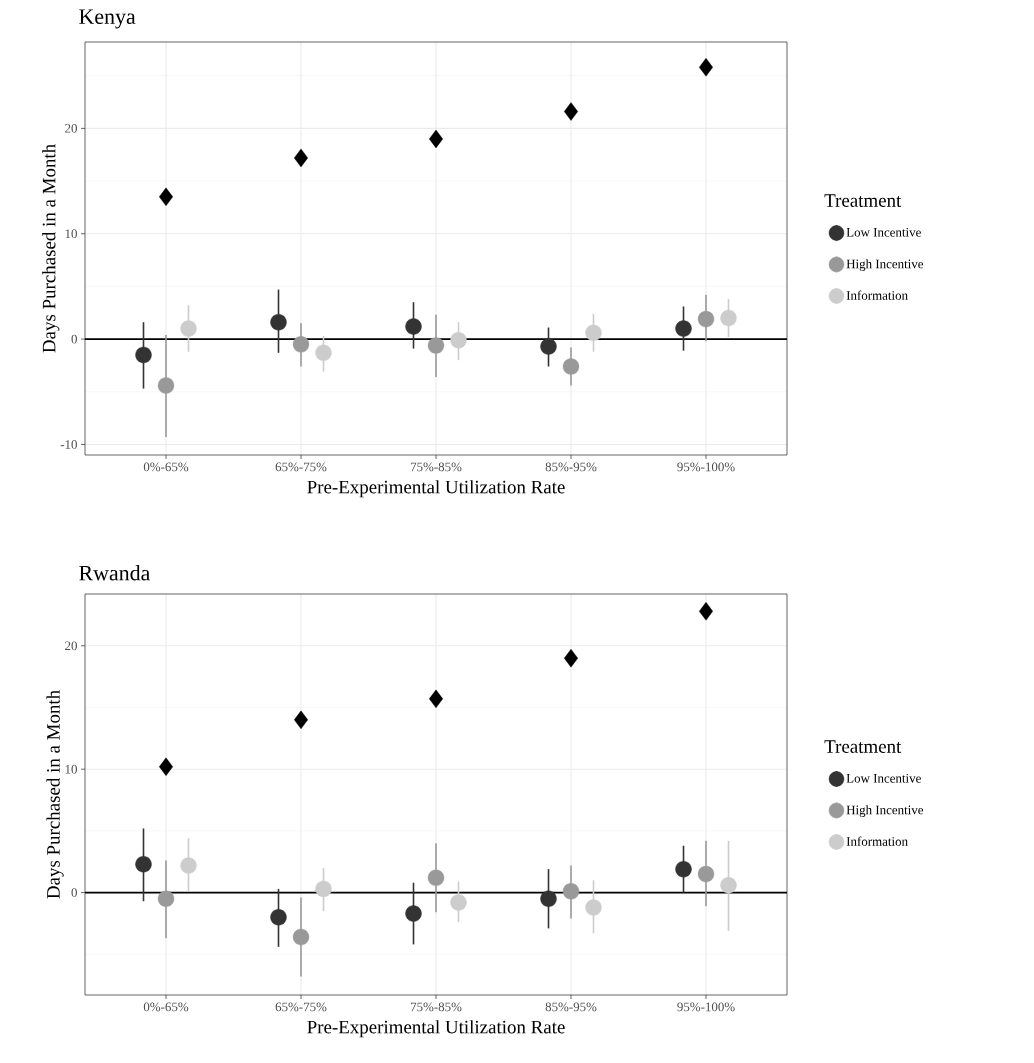  What do you see at coordinates (68, 444) in the screenshot?
I see `y-tick-label: -10` at bounding box center [68, 444].